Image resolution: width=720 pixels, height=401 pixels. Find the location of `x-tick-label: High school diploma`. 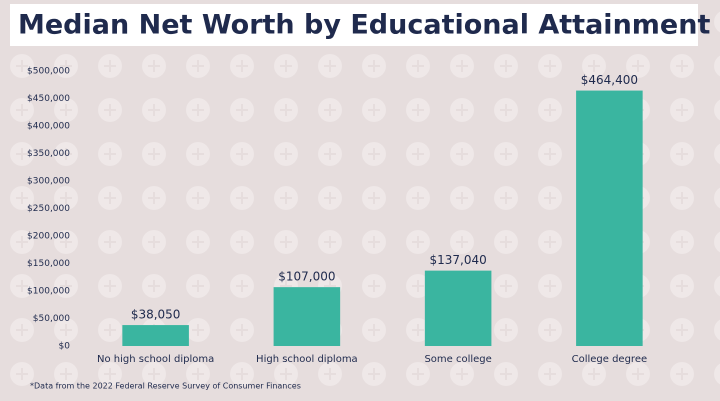

x-tick-label: High school diploma is located at coordinates (307, 359).